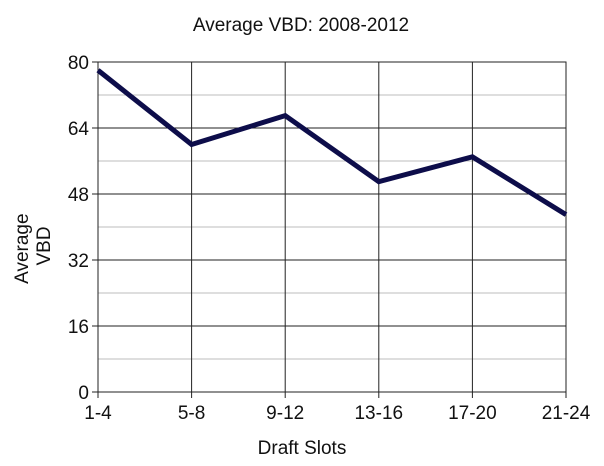 The width and height of the screenshot is (604, 466). I want to click on y-tick-label: 80, so click(78, 63).